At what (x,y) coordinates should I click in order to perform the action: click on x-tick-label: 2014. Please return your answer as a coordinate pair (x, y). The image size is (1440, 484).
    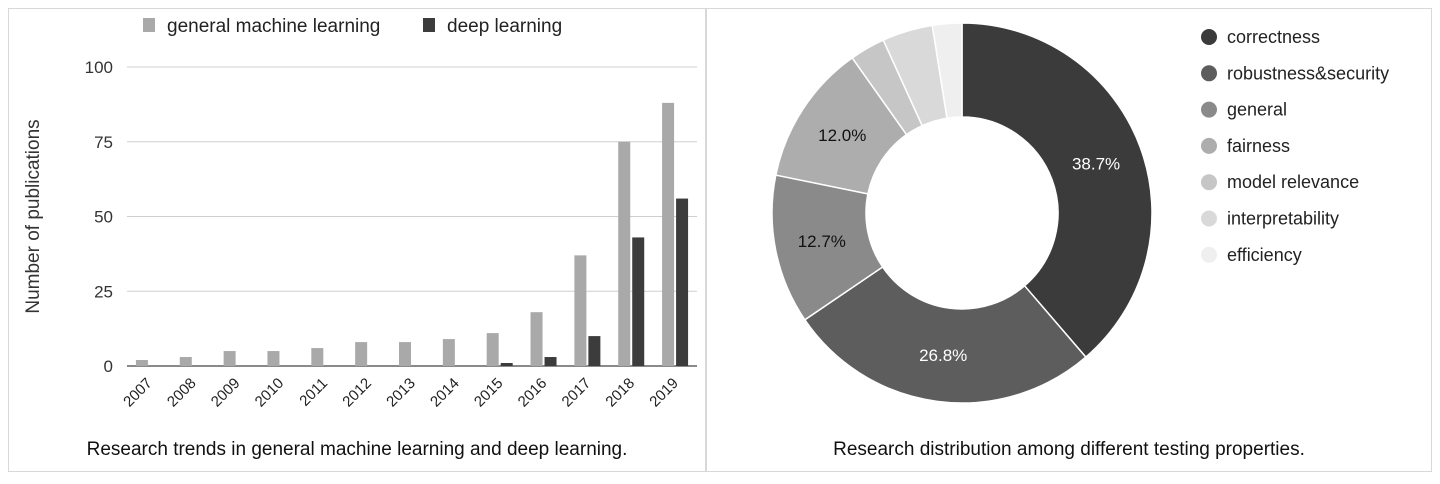
    Looking at the image, I should click on (445, 393).